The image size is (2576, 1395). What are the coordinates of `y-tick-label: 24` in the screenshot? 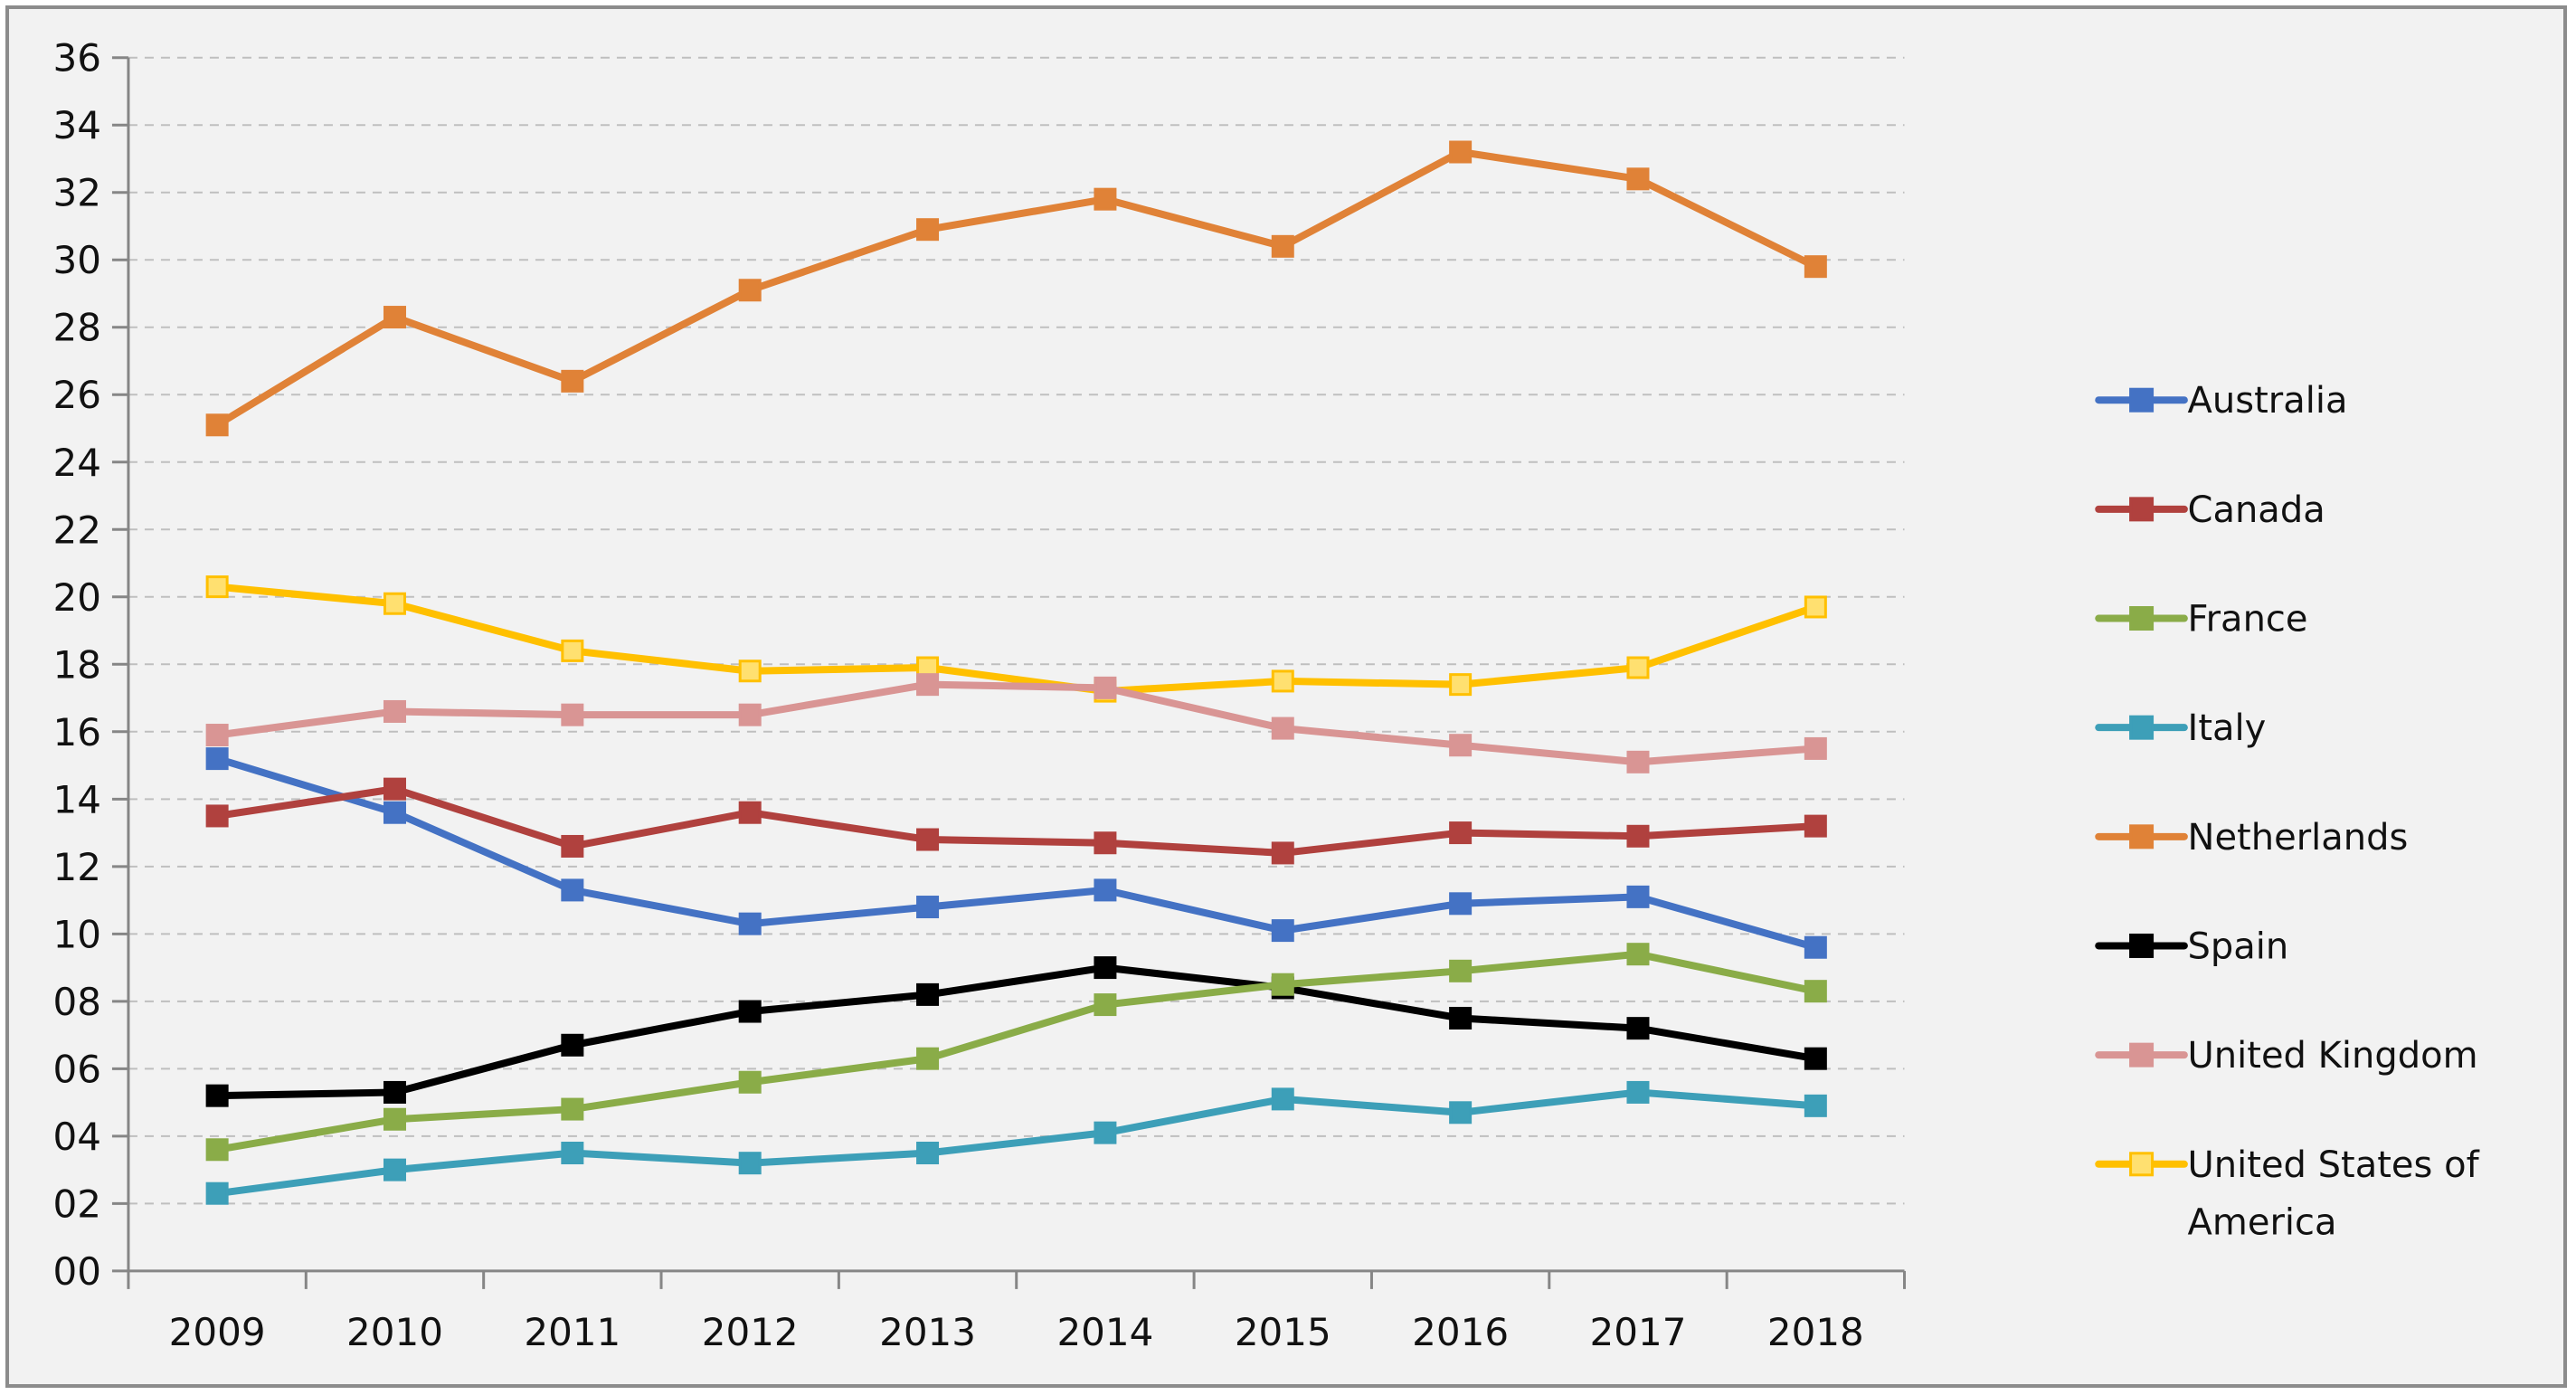 It's located at (76, 463).